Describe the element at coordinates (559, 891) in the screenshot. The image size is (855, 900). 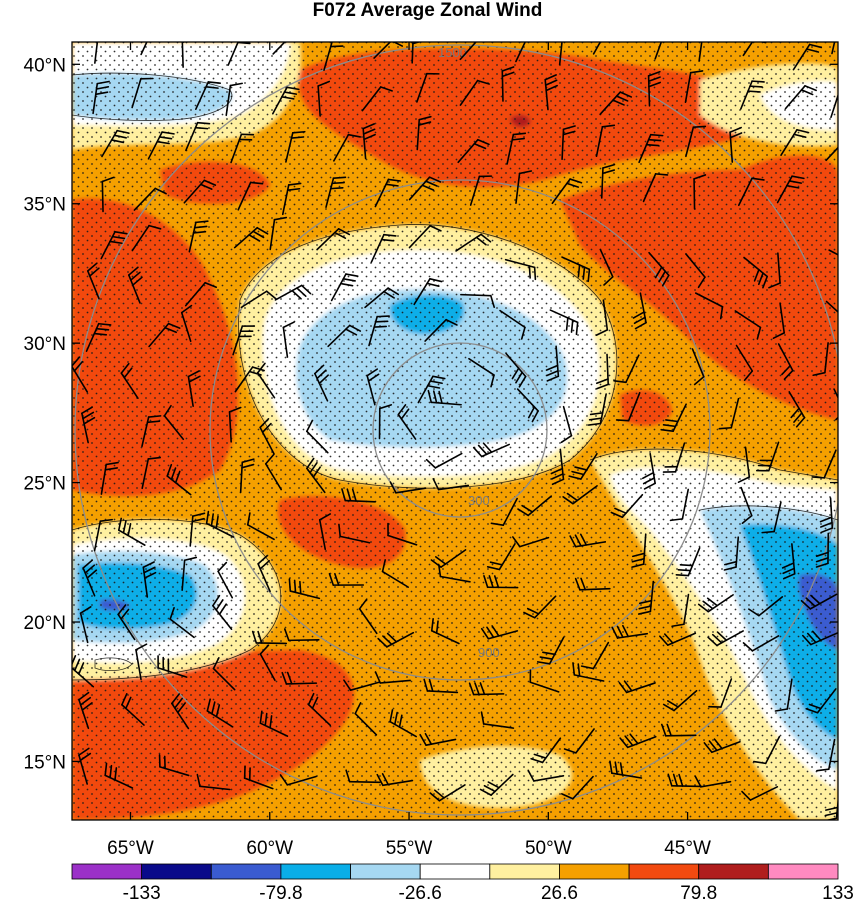
I see `colorbar-label-3: 26.6` at that location.